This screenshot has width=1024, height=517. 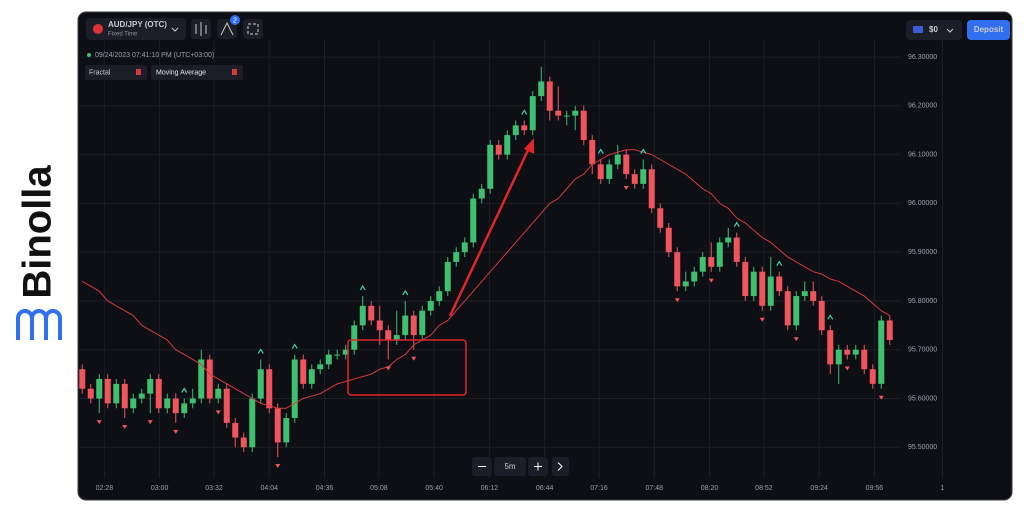 What do you see at coordinates (123, 35) in the screenshot?
I see `asset-mode: Fixed Time` at bounding box center [123, 35].